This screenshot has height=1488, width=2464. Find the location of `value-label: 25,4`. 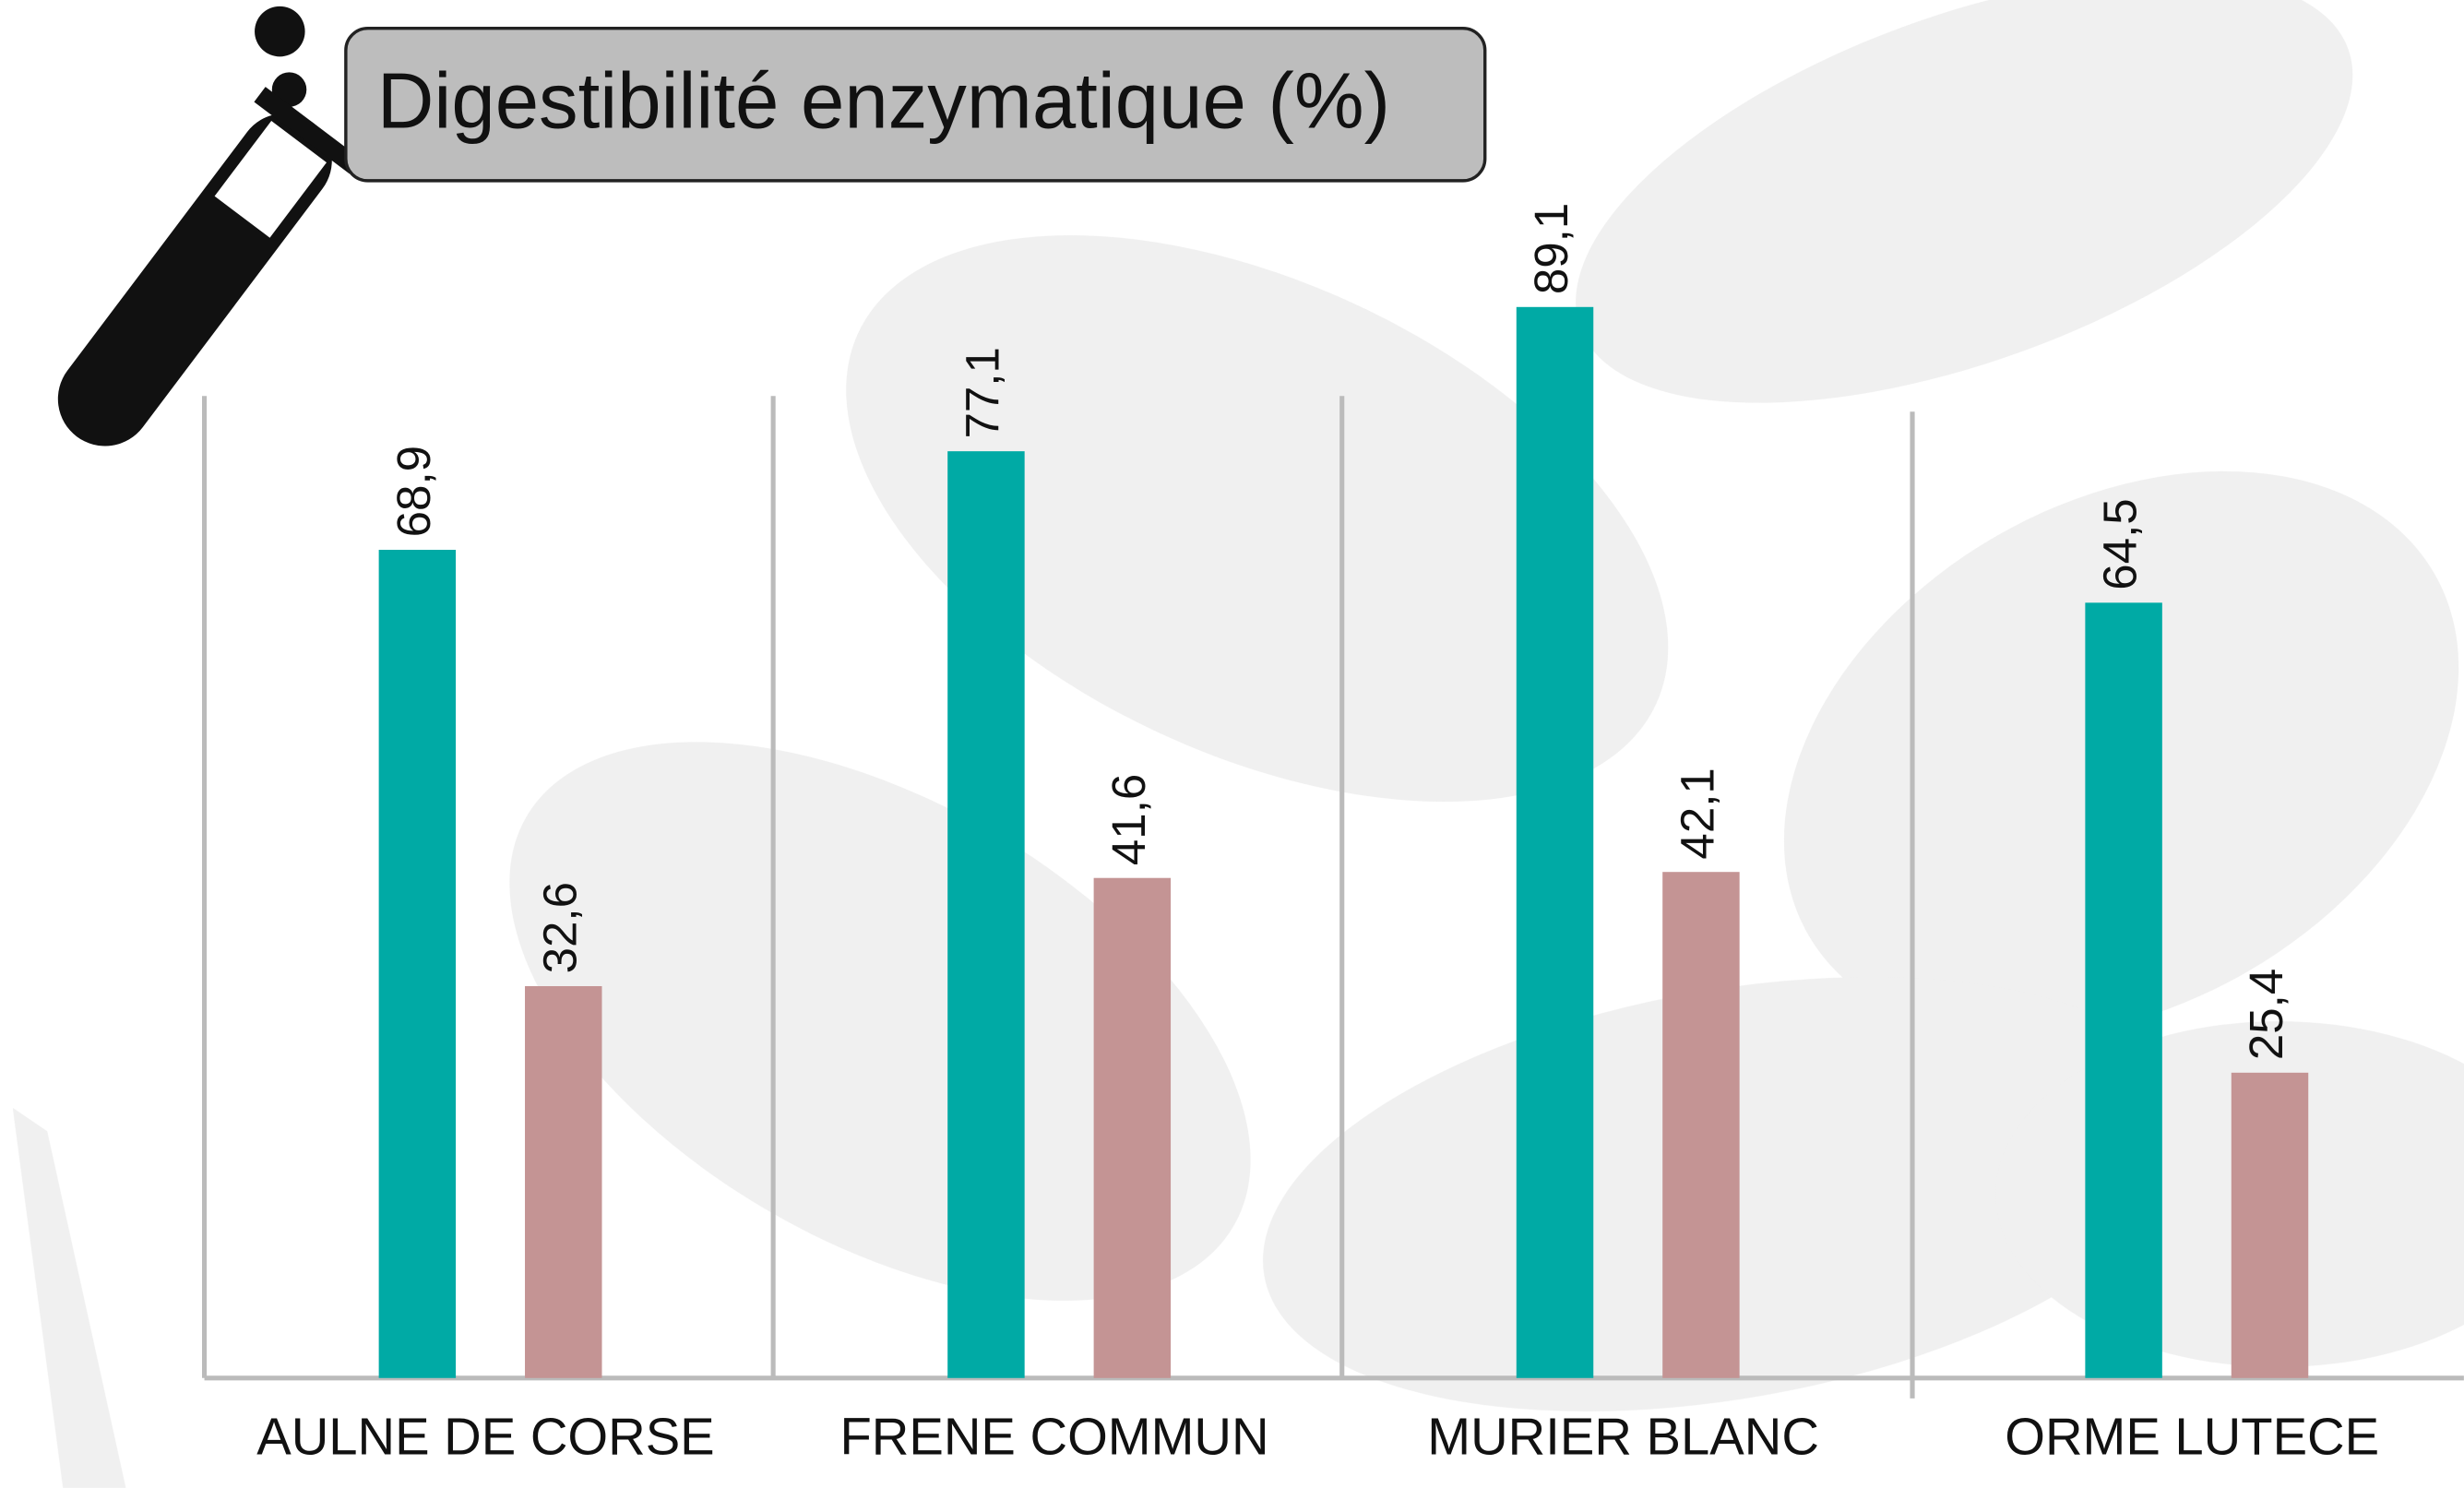

value-label: 25,4 is located at coordinates (2266, 1014).